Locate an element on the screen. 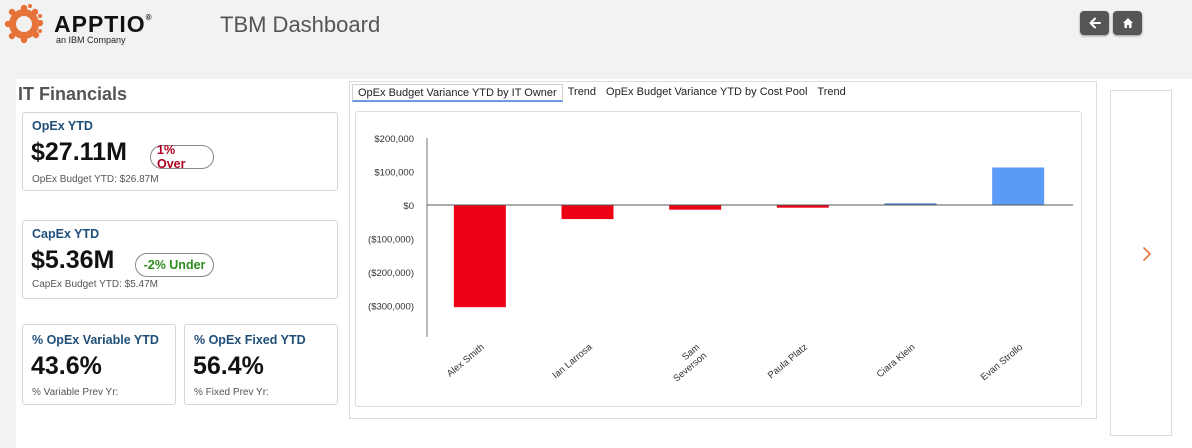 The image size is (1192, 448). apptio-logo-mark-icon is located at coordinates (24, 24).